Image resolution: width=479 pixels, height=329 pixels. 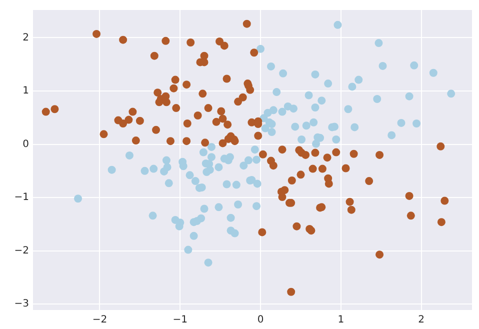 What do you see at coordinates (100, 320) in the screenshot?
I see `x-tick-label: −2` at bounding box center [100, 320].